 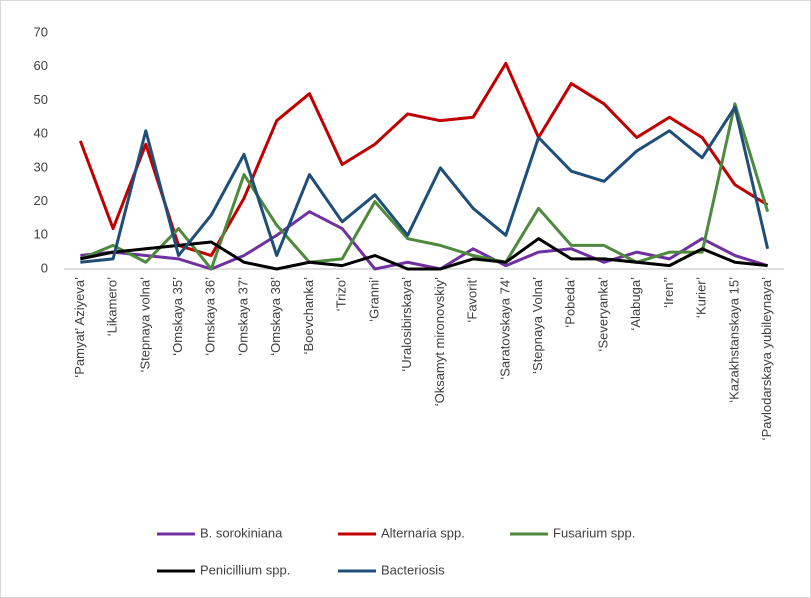 I want to click on x-tick-label: ‘Iren’’, so click(x=668, y=292).